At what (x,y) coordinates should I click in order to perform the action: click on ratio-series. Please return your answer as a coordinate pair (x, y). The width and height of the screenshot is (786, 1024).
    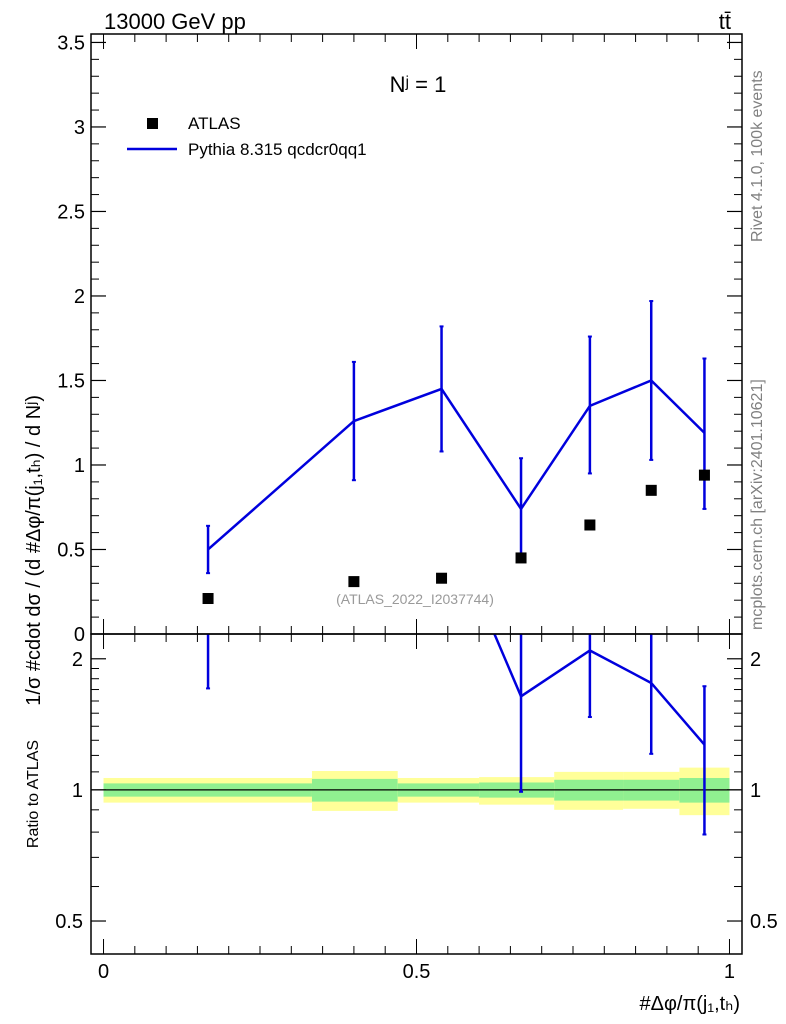
    Looking at the image, I should click on (456, 735).